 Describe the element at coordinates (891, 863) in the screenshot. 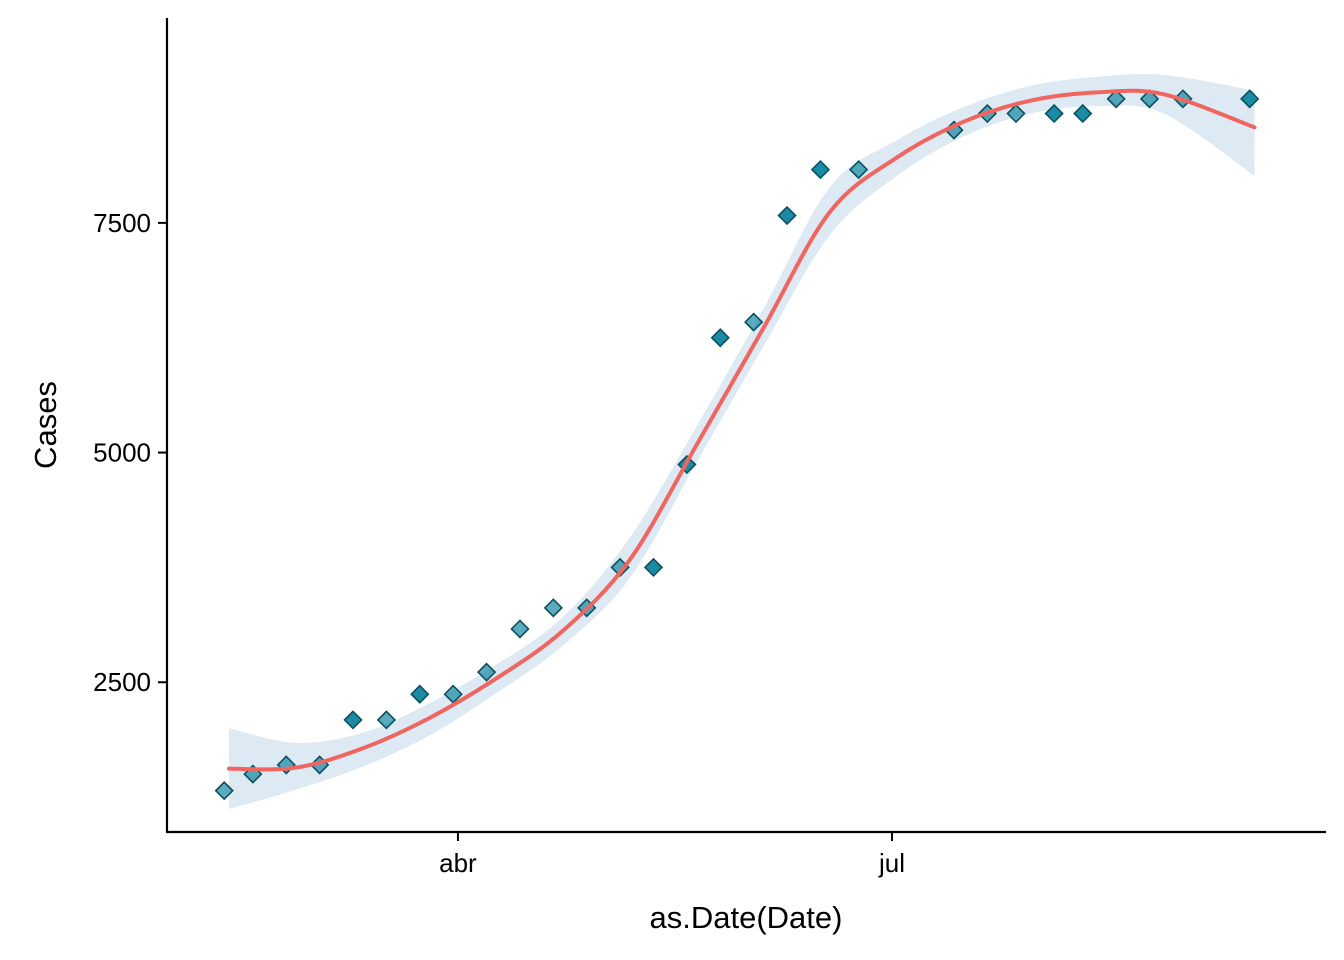

I see `x-tick-label: jul` at that location.